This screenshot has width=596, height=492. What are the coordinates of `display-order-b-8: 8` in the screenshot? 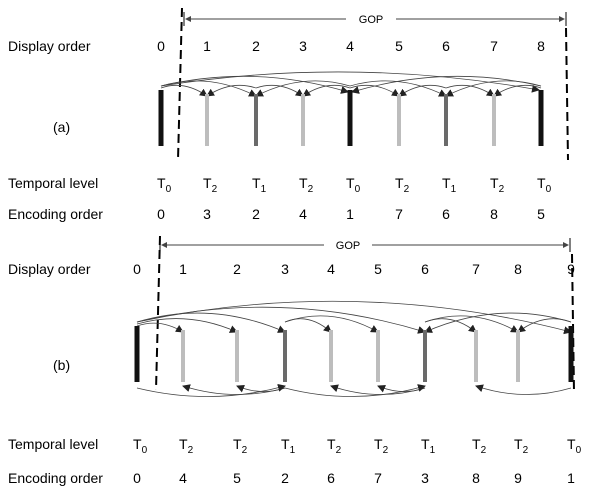 It's located at (518, 269).